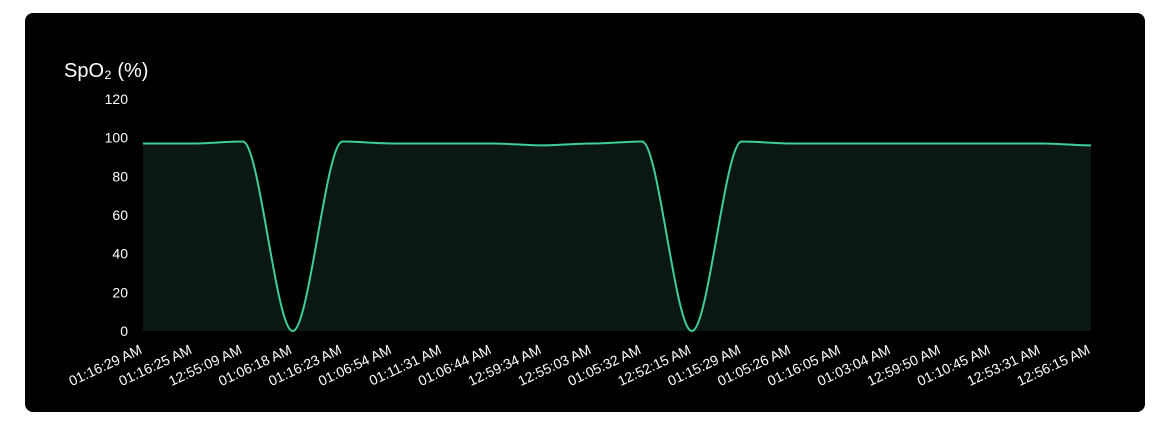 This screenshot has width=1161, height=427. I want to click on y-tick-label: 40, so click(120, 254).